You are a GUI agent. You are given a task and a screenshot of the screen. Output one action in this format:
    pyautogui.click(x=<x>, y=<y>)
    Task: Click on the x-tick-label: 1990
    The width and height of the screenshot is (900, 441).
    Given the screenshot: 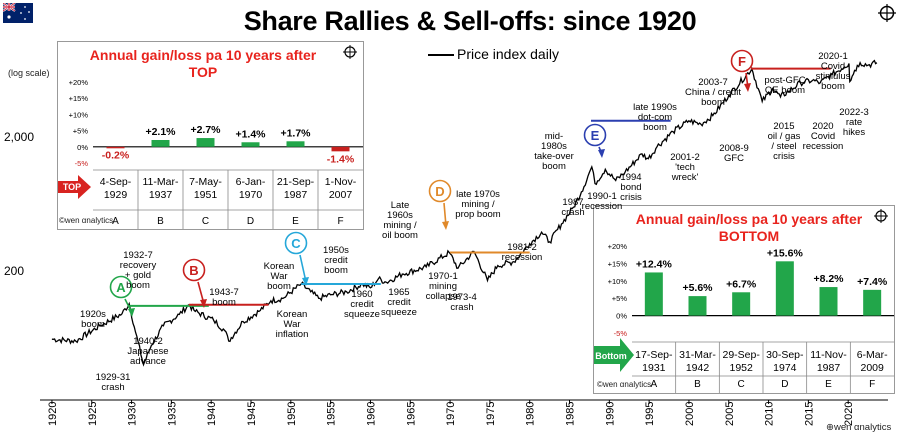 What is the action you would take?
    pyautogui.click(x=610, y=414)
    